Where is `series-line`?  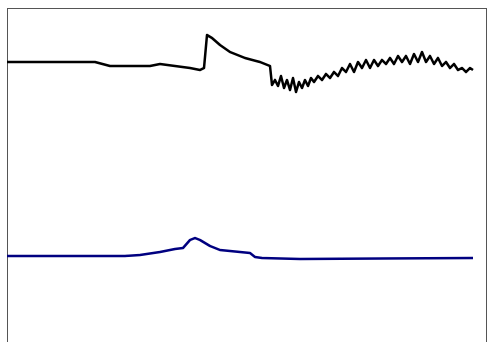 series-line is located at coordinates (240, 248).